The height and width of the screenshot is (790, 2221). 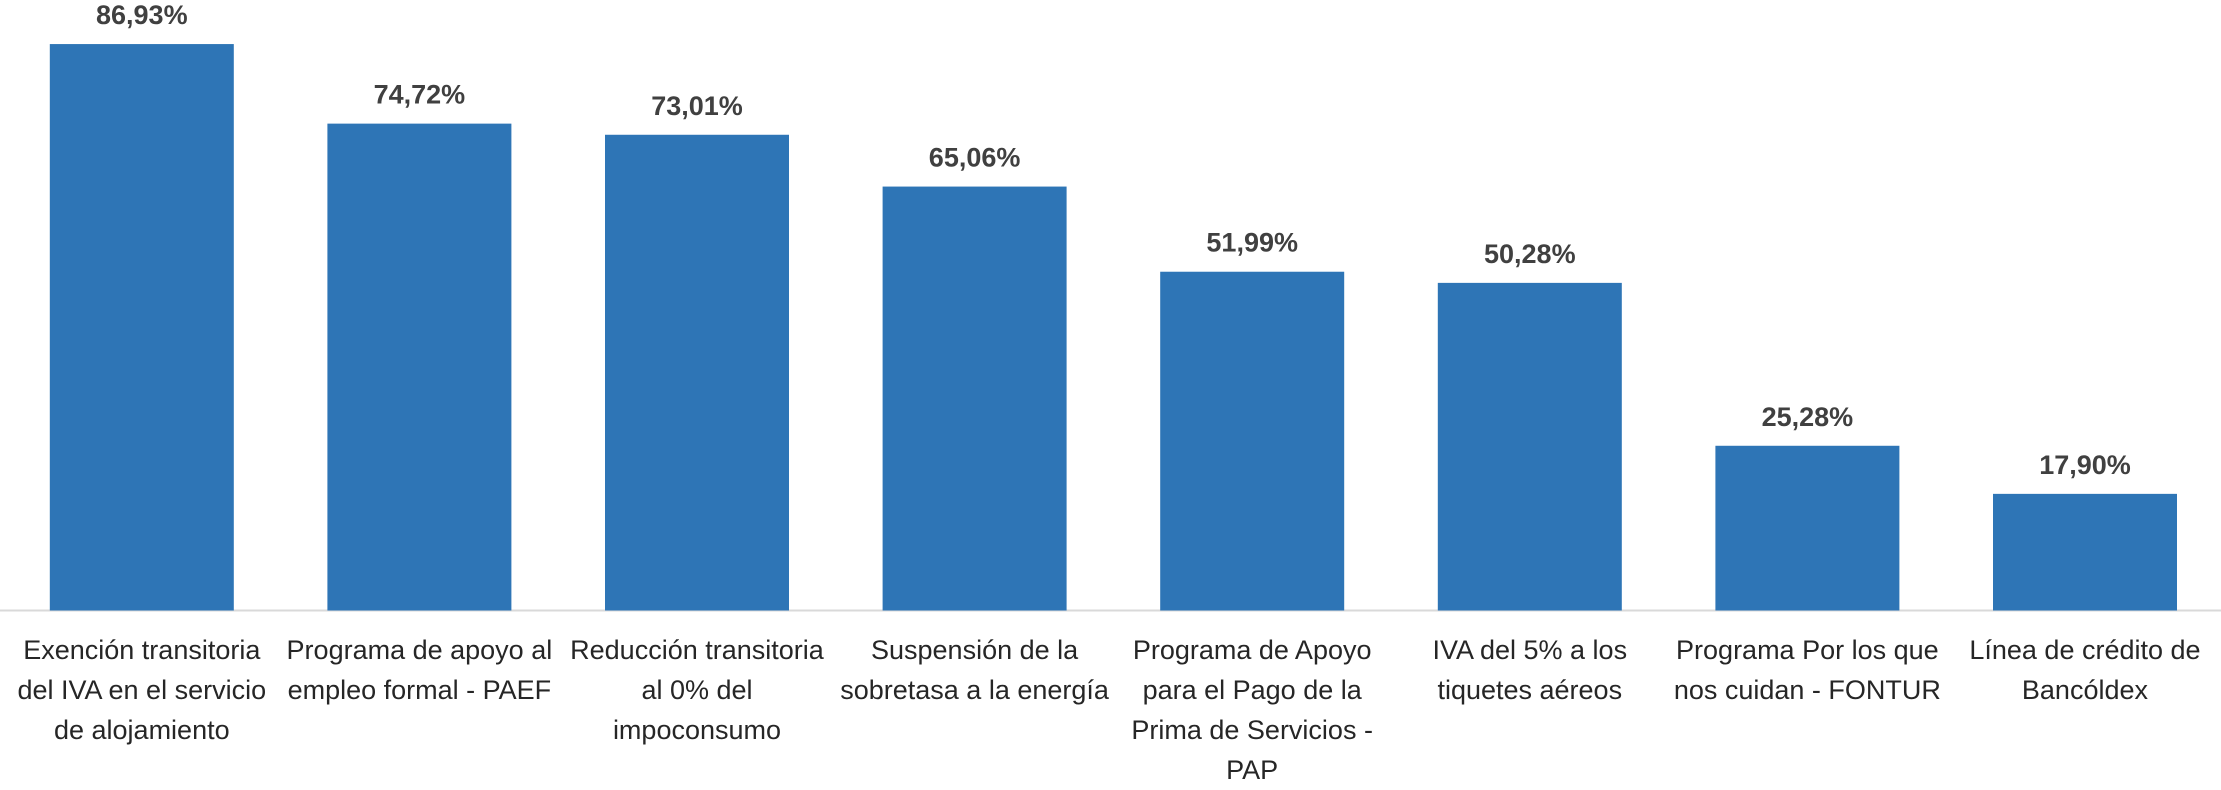 What do you see at coordinates (697, 106) in the screenshot?
I see `value-label: 73,01%` at bounding box center [697, 106].